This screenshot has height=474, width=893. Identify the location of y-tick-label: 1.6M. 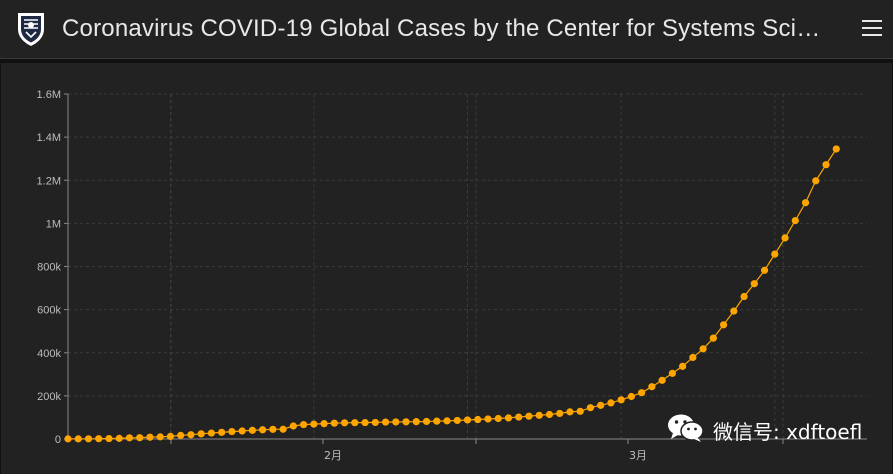
(49, 95).